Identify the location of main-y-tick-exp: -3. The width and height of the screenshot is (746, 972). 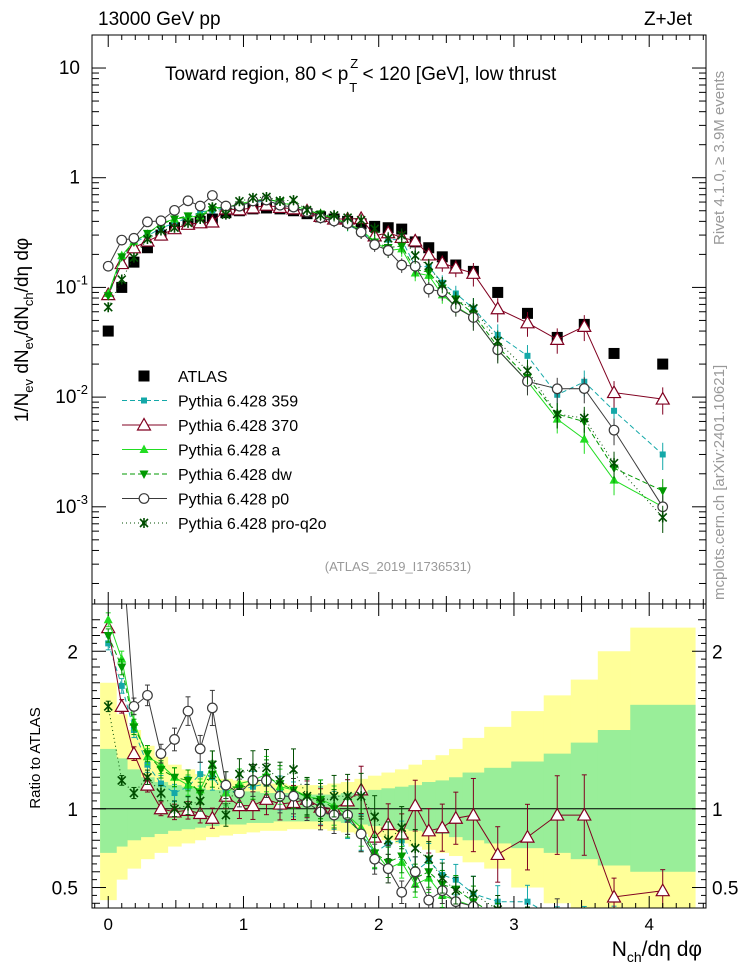
(82, 499).